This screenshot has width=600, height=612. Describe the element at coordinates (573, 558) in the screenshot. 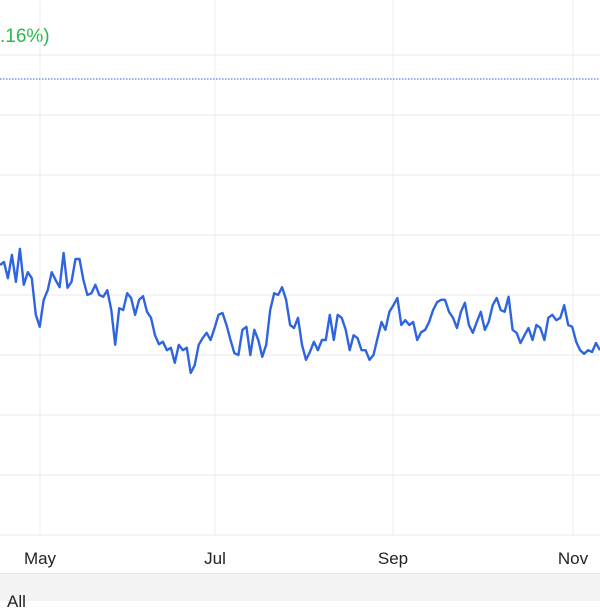

I see `x-tick-label: Nov` at that location.